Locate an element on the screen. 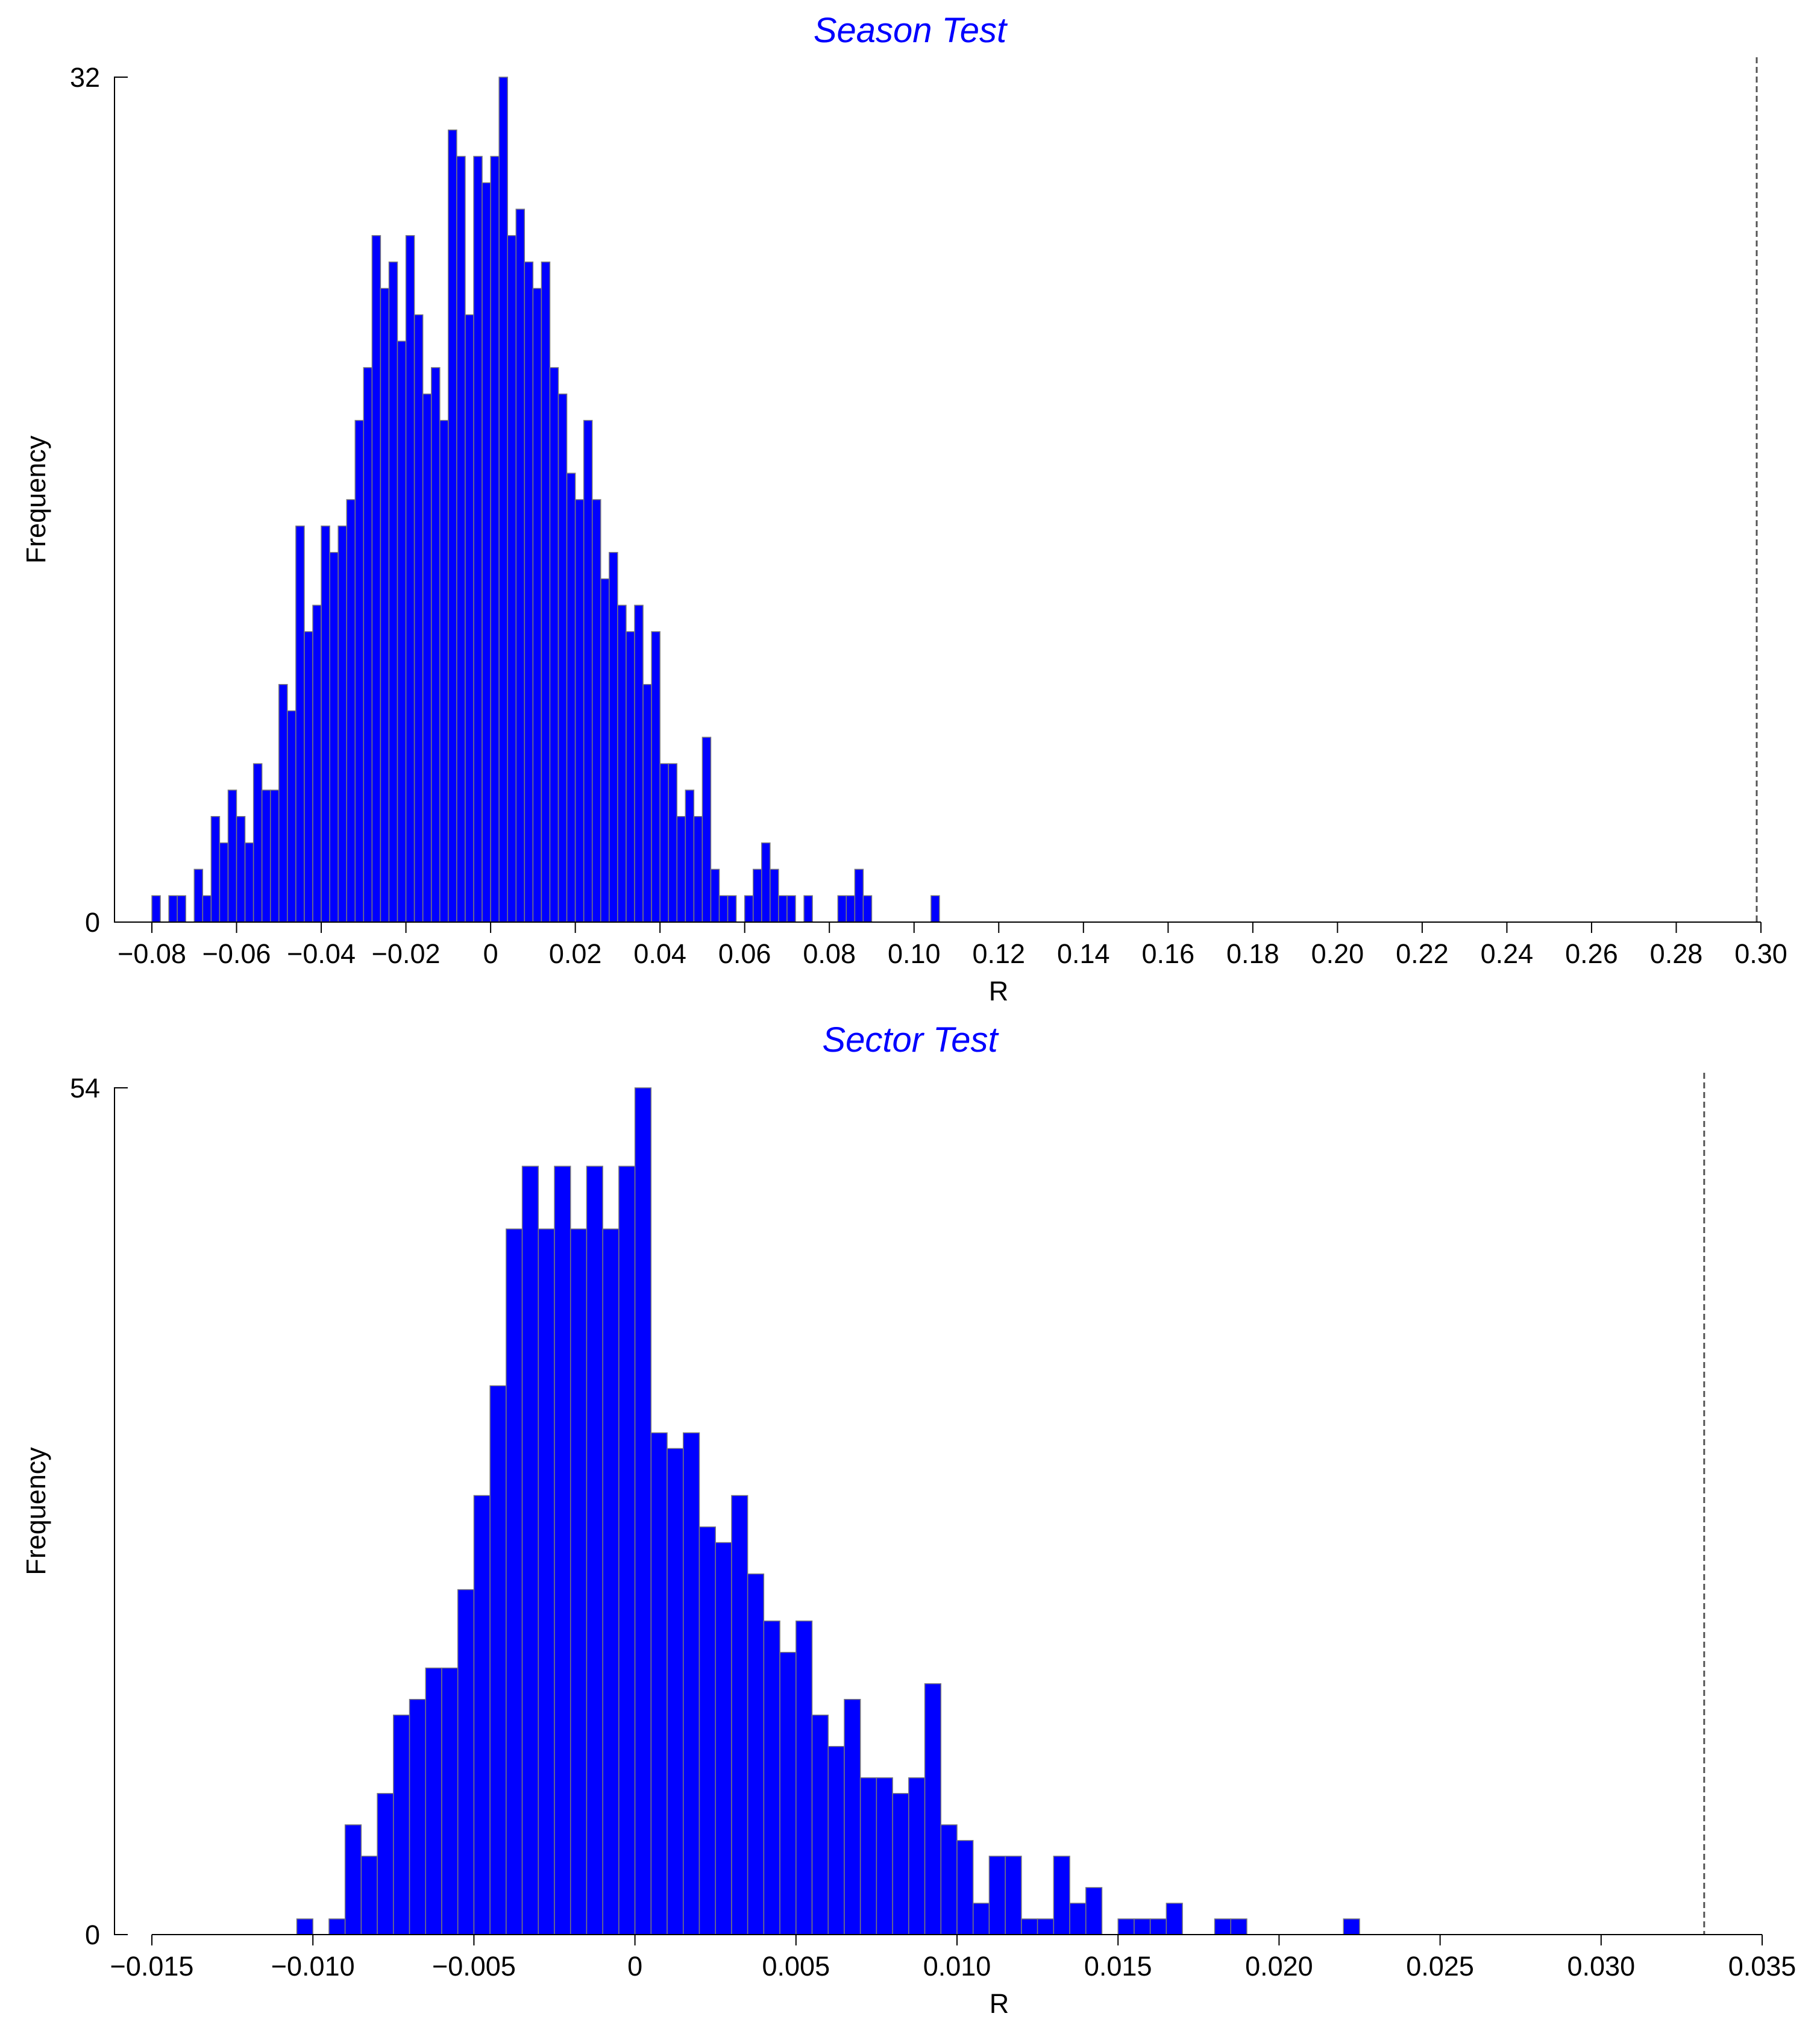 The height and width of the screenshot is (2028, 1820). x-tick-label: 0.12 is located at coordinates (998, 953).